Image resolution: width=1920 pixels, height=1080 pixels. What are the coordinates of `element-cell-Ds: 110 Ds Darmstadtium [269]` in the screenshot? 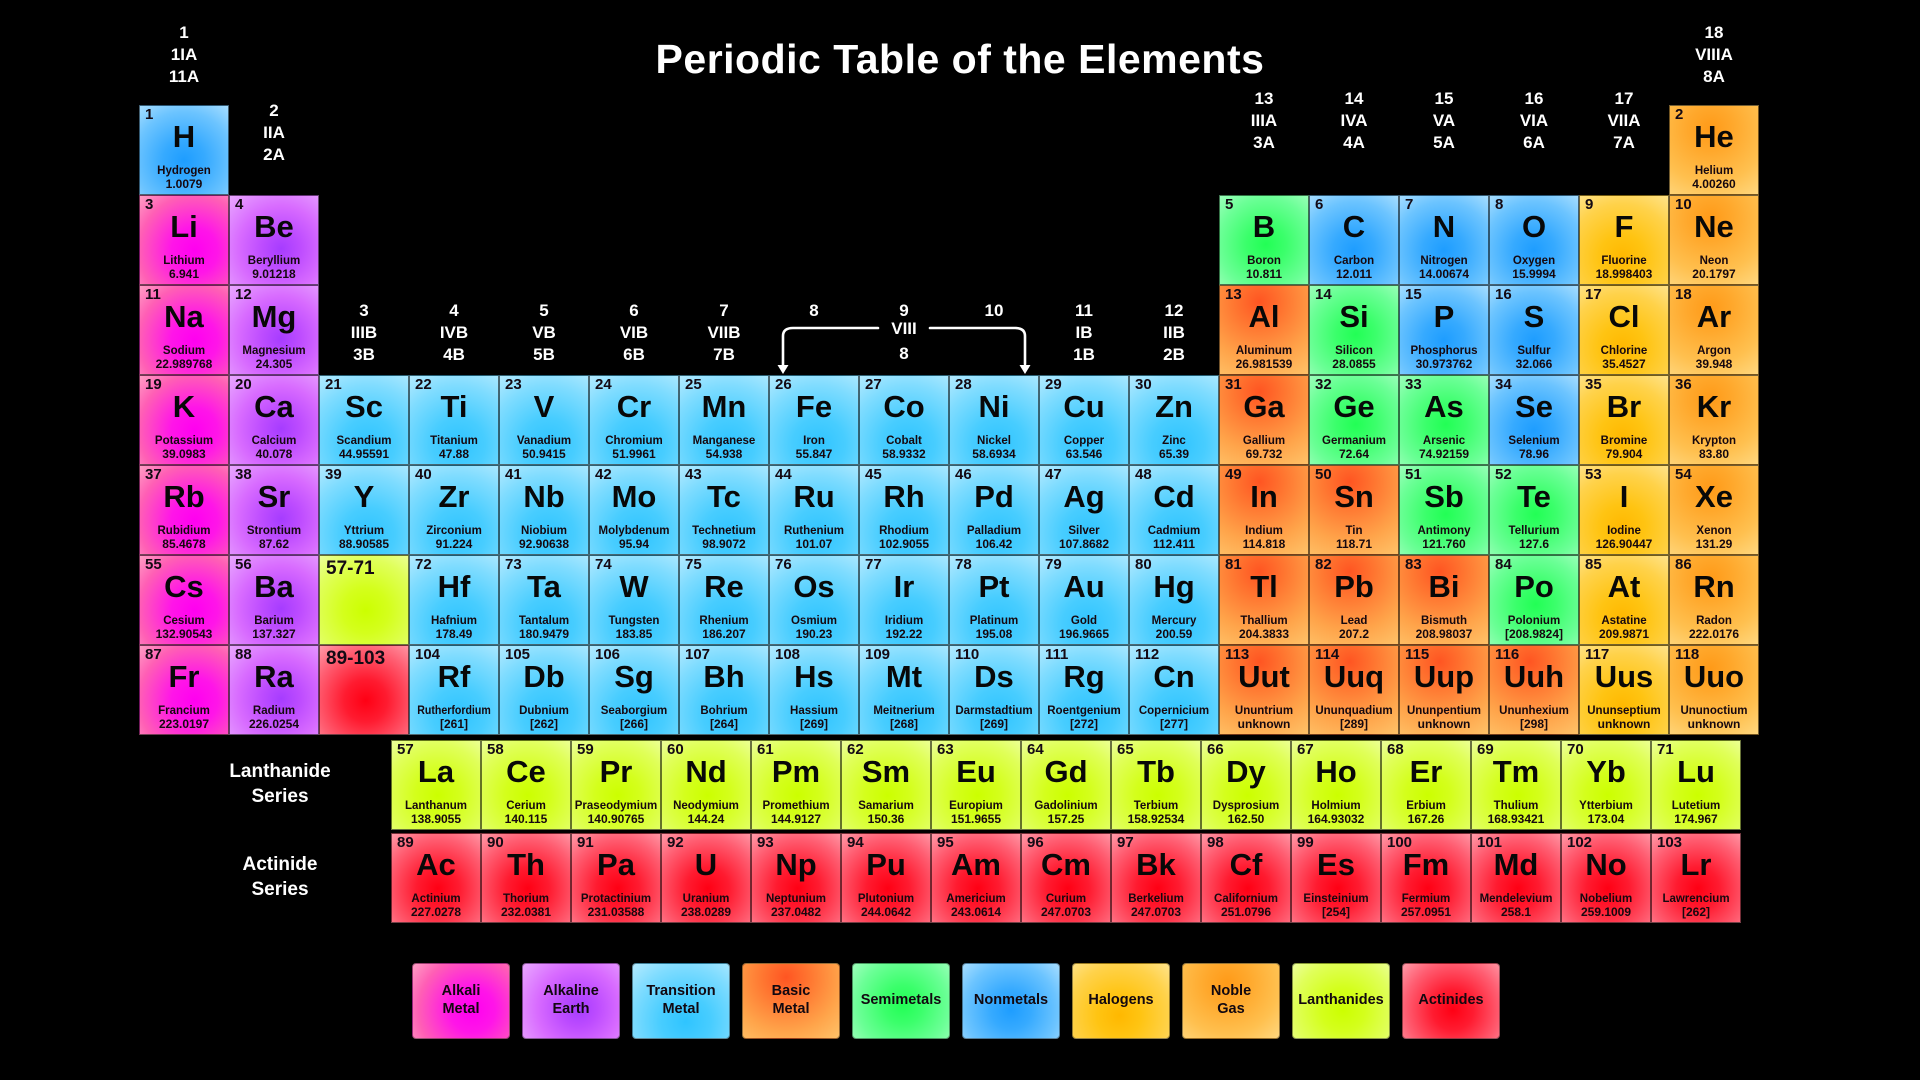 It's located at (994, 690).